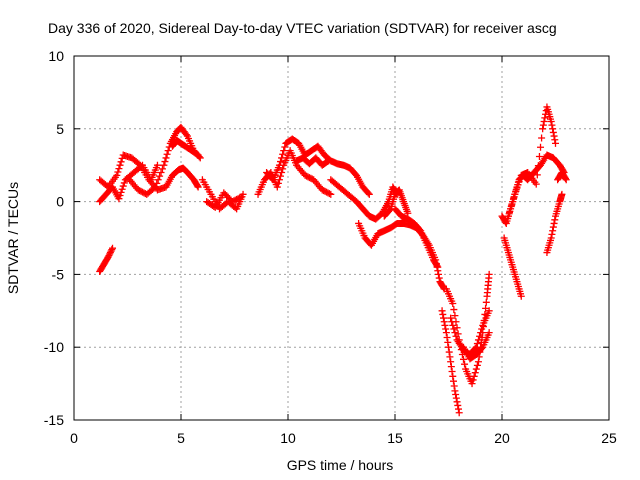 This screenshot has height=480, width=640. What do you see at coordinates (106, 259) in the screenshot?
I see `series-a1` at bounding box center [106, 259].